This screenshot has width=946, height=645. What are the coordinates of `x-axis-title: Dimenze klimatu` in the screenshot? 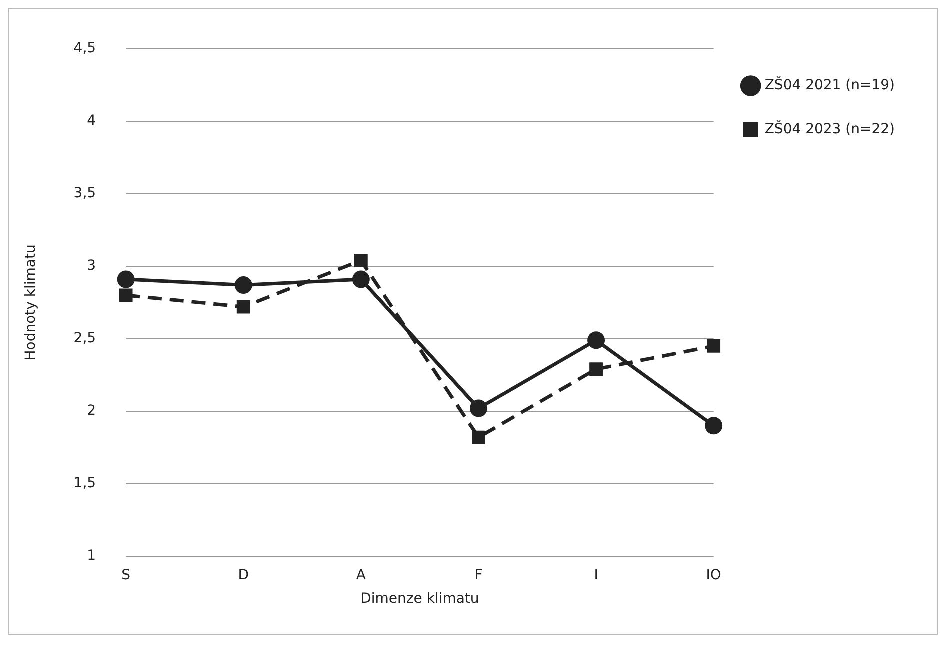 It's located at (420, 599).